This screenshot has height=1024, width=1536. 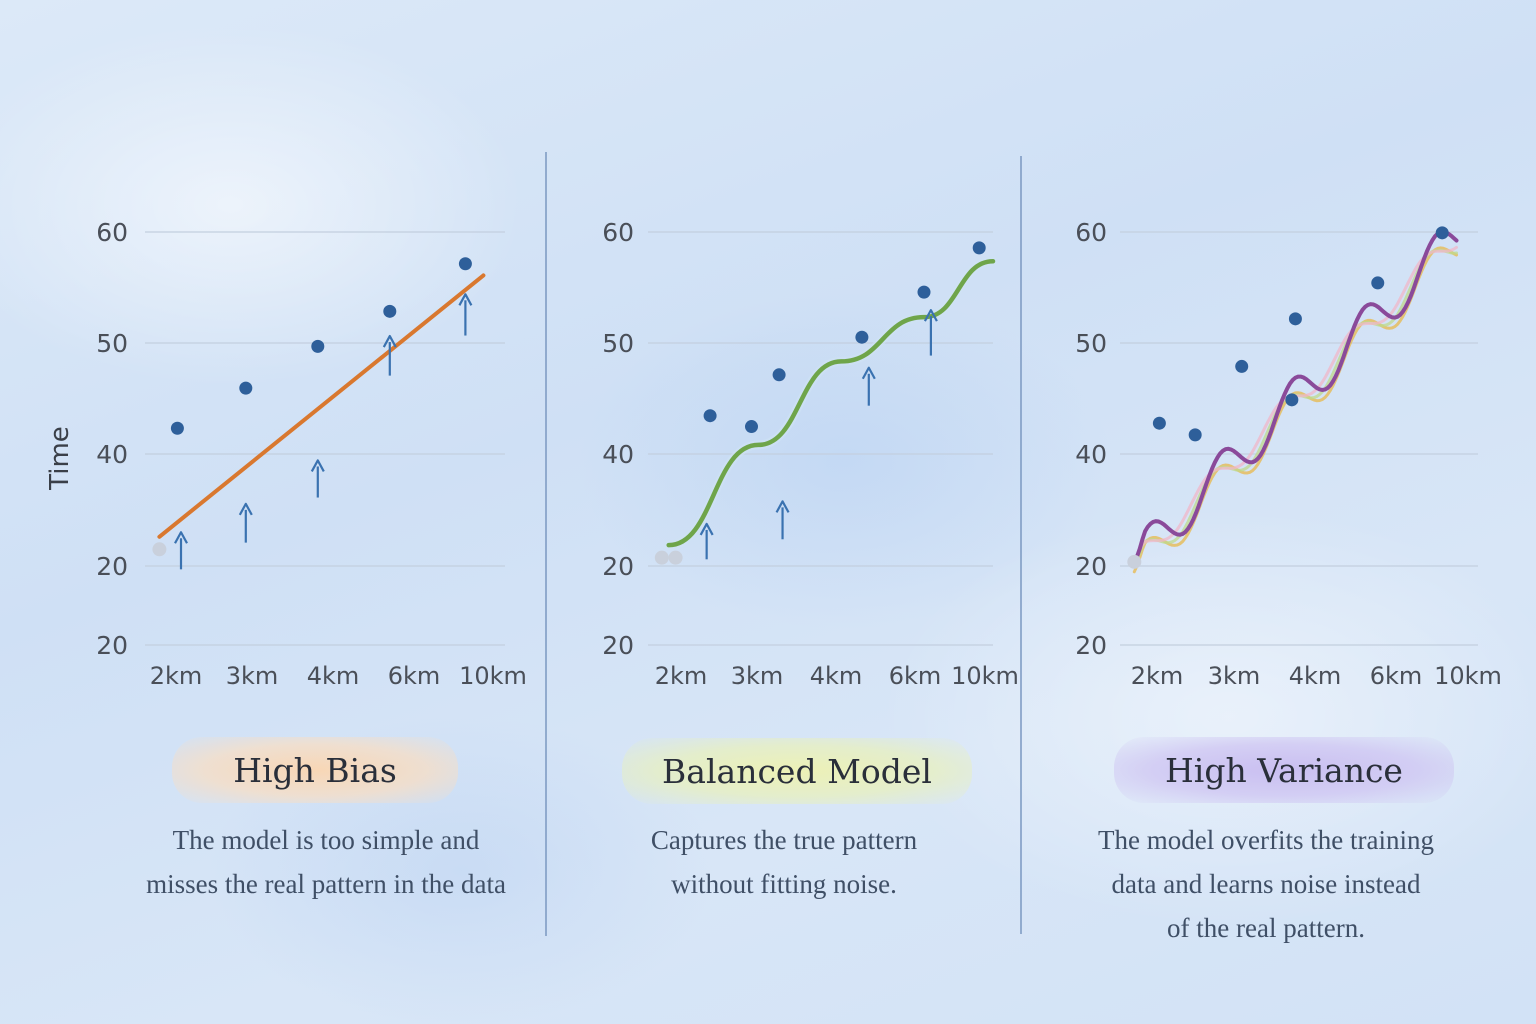 I want to click on high-variance-chart: 60 50 40 20 20 2km 3km 4km 6km 10km, so click(x=1288, y=454).